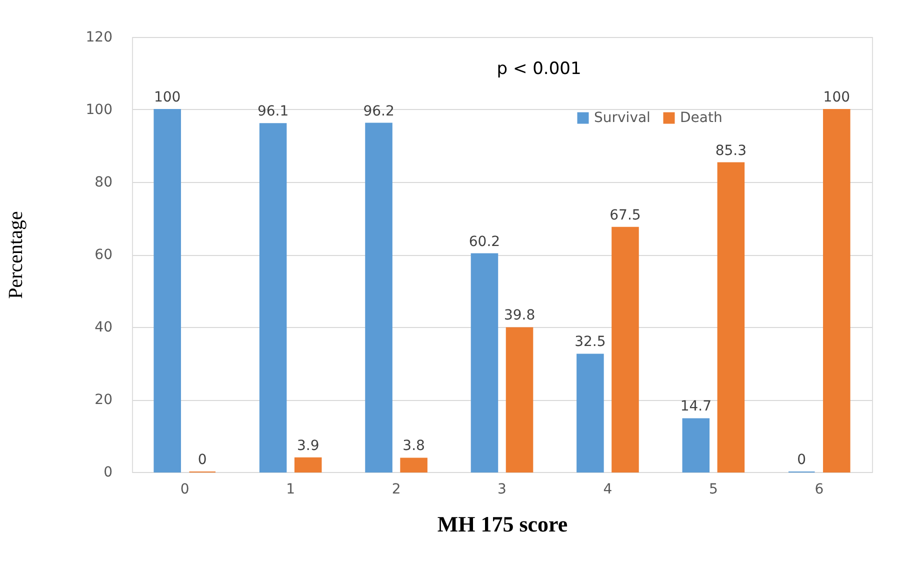  I want to click on x-tick-label: 1, so click(291, 490).